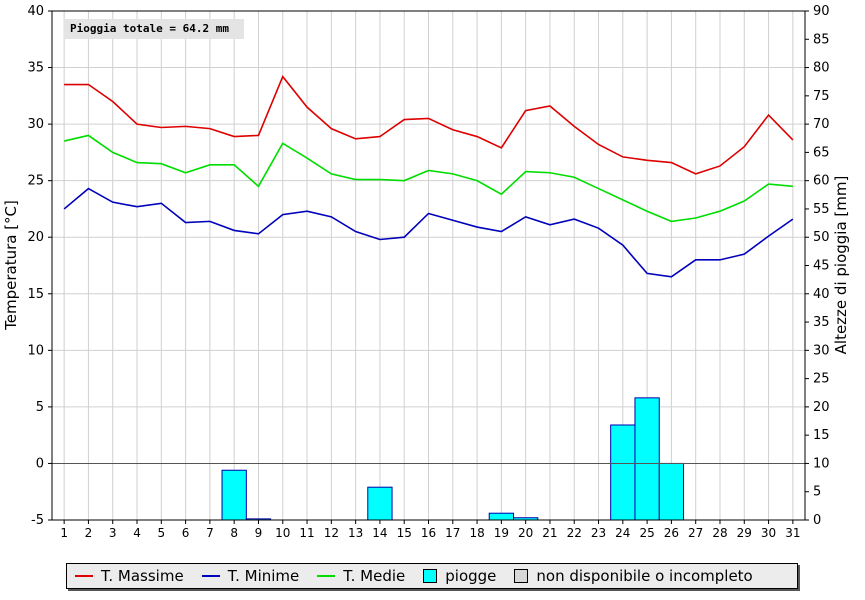 The width and height of the screenshot is (865, 600). I want to click on y-right-tick-label: 0, so click(817, 520).